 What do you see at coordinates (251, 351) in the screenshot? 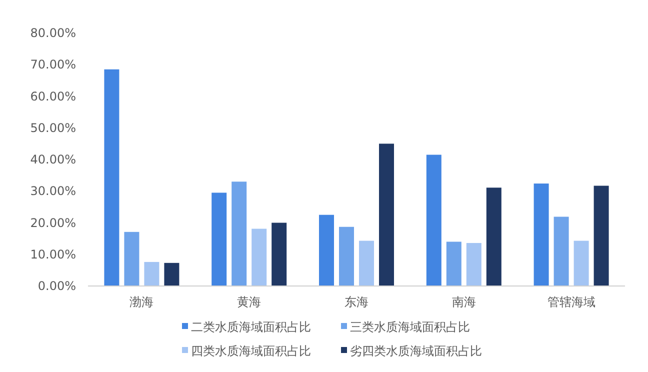
I see `legend-label: 四类水质海域面积占比` at bounding box center [251, 351].